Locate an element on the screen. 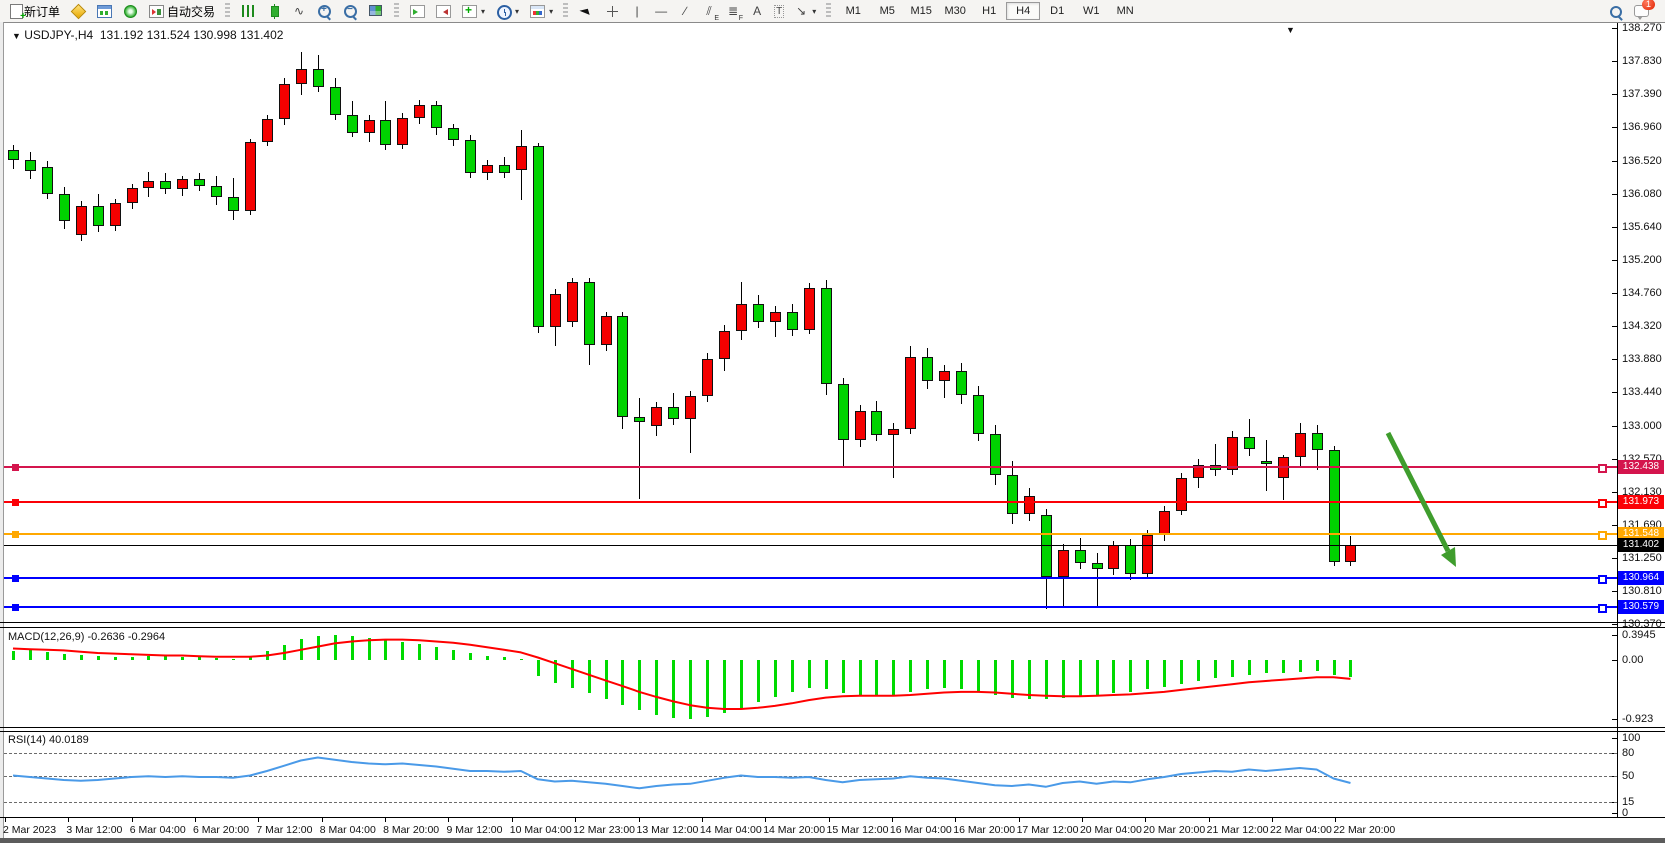  chart-shift-button is located at coordinates (443, 11).